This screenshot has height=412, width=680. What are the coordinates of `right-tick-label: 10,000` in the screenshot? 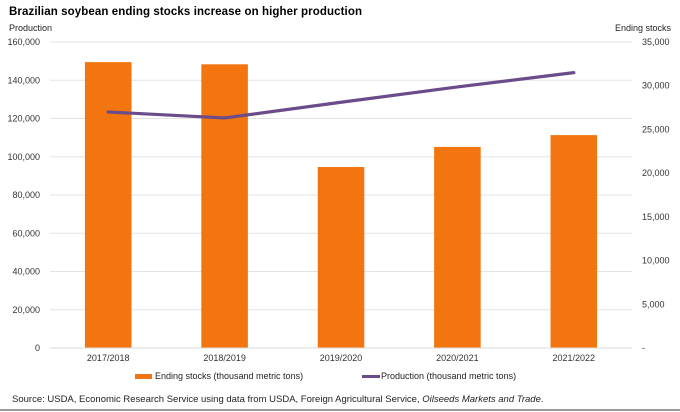 It's located at (656, 261).